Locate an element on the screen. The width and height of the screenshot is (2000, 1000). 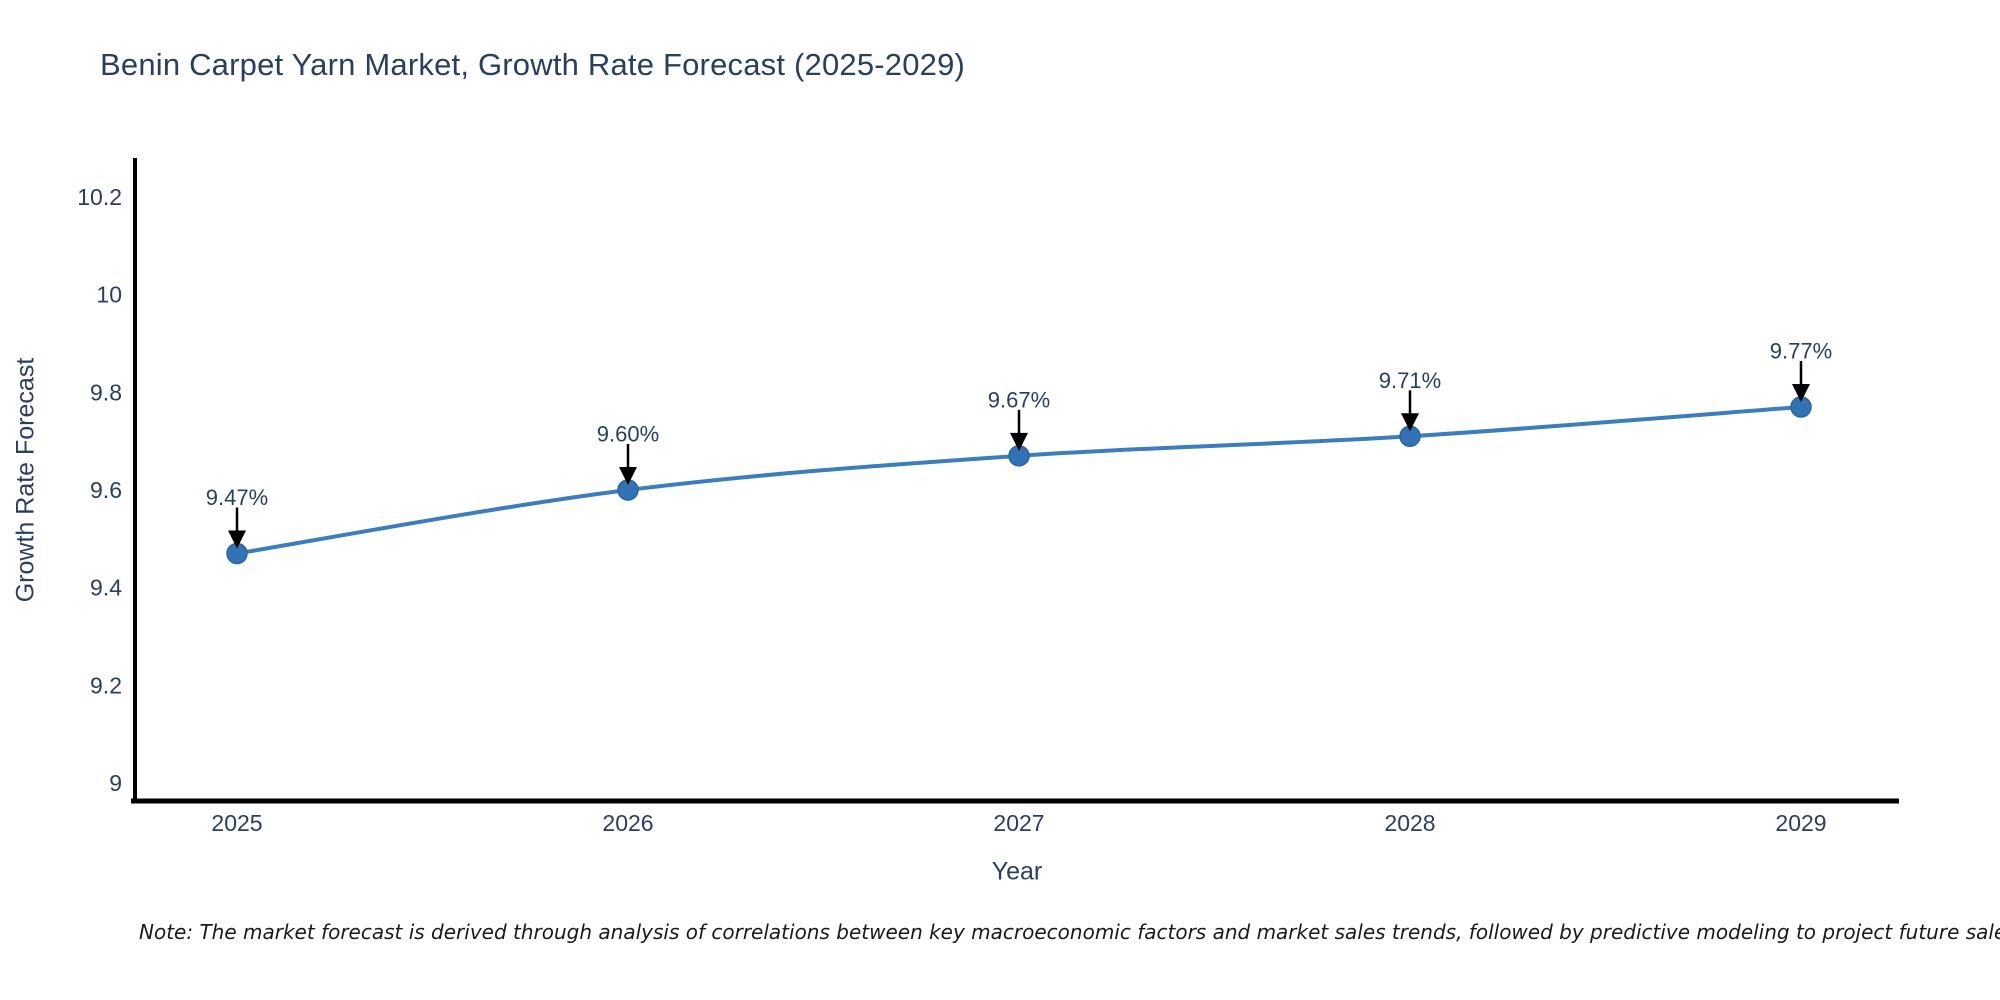
y-tick-label: 9.2 is located at coordinates (106, 685).